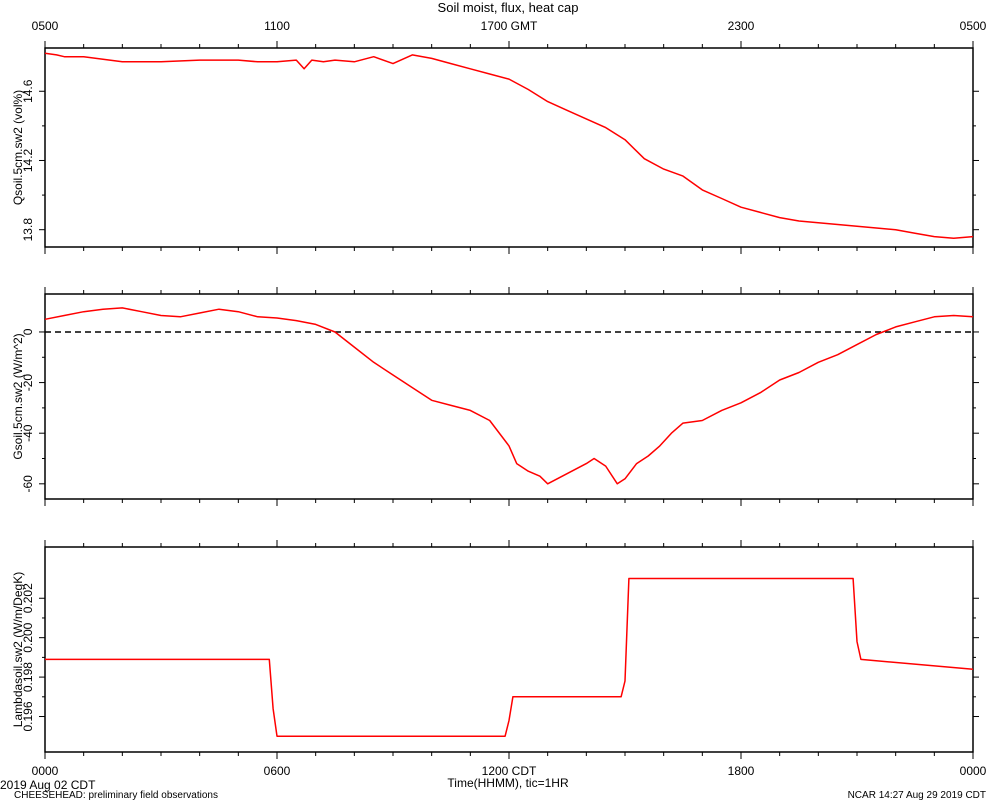  What do you see at coordinates (28, 598) in the screenshot?
I see `y-tick-label: 0.202` at bounding box center [28, 598].